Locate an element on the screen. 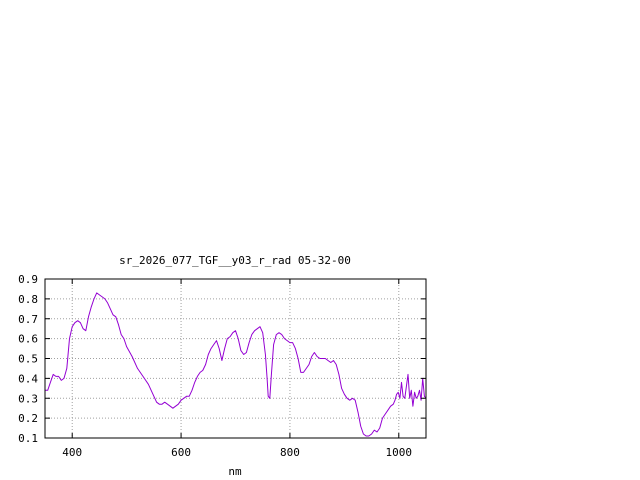 The height and width of the screenshot is (480, 640). x-tick-label: 600 is located at coordinates (181, 452).